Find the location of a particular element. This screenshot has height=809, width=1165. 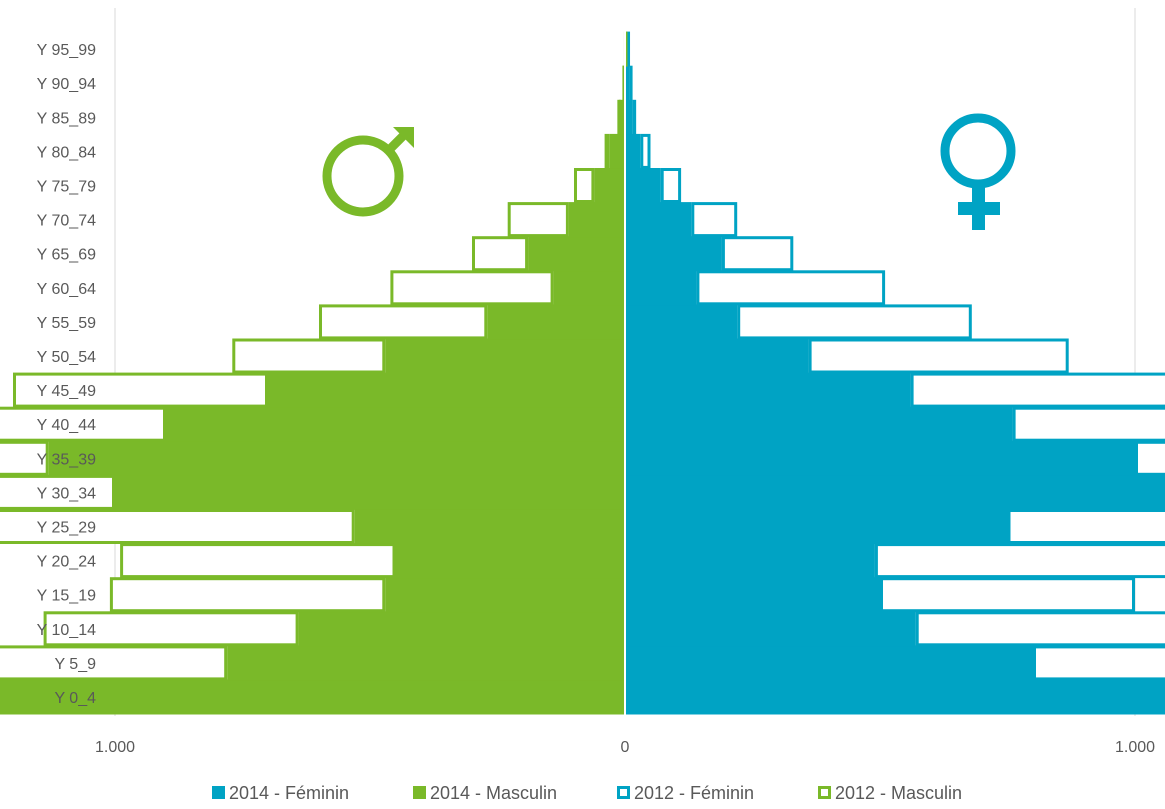

y-tick-label: Y 85_89 is located at coordinates (66, 118).